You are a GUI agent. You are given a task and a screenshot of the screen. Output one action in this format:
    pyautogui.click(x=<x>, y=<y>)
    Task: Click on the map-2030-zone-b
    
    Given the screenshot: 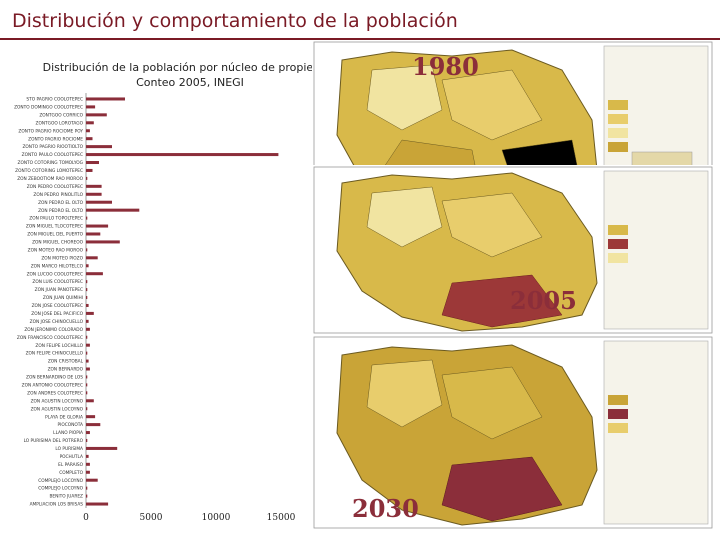 What is the action you would take?
    pyautogui.click(x=492, y=403)
    